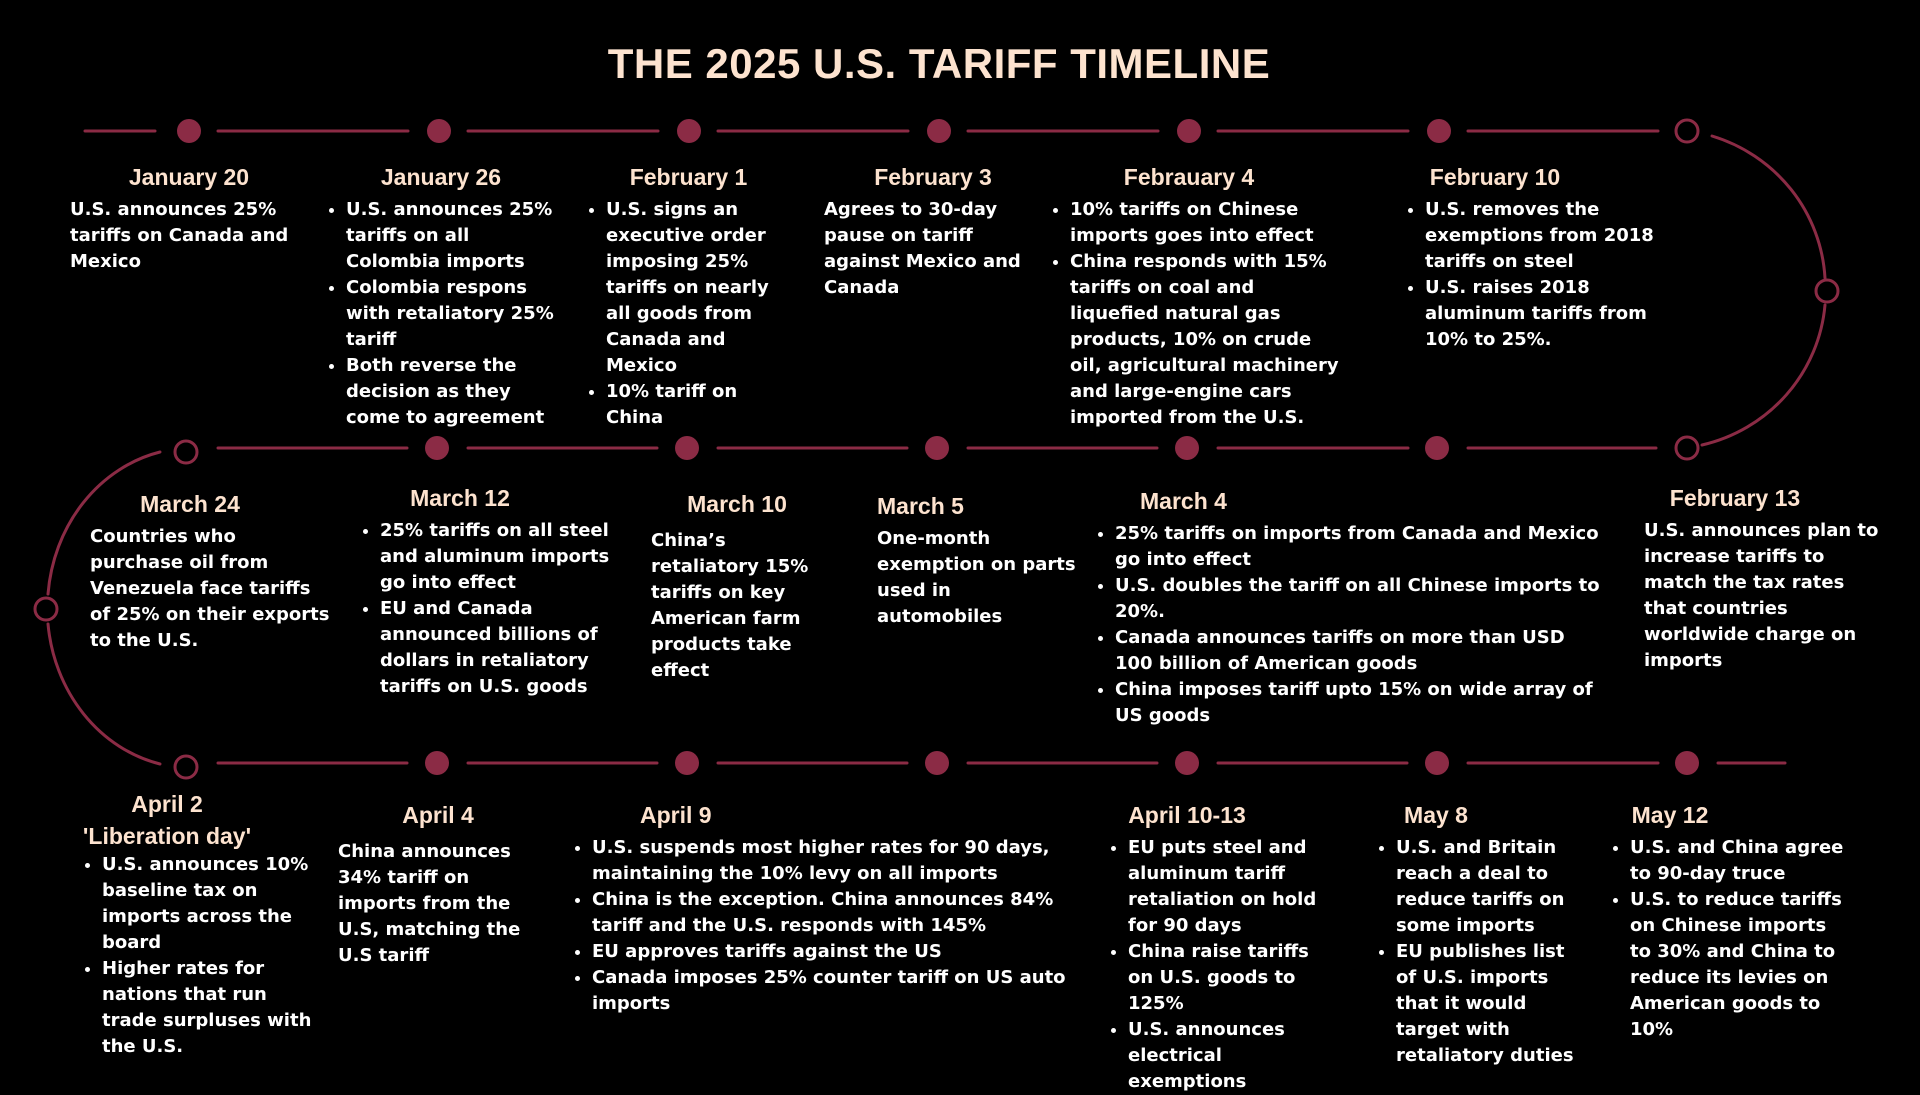 The height and width of the screenshot is (1095, 1920). Describe the element at coordinates (688, 177) in the screenshot. I see `event-date: February 1` at that location.